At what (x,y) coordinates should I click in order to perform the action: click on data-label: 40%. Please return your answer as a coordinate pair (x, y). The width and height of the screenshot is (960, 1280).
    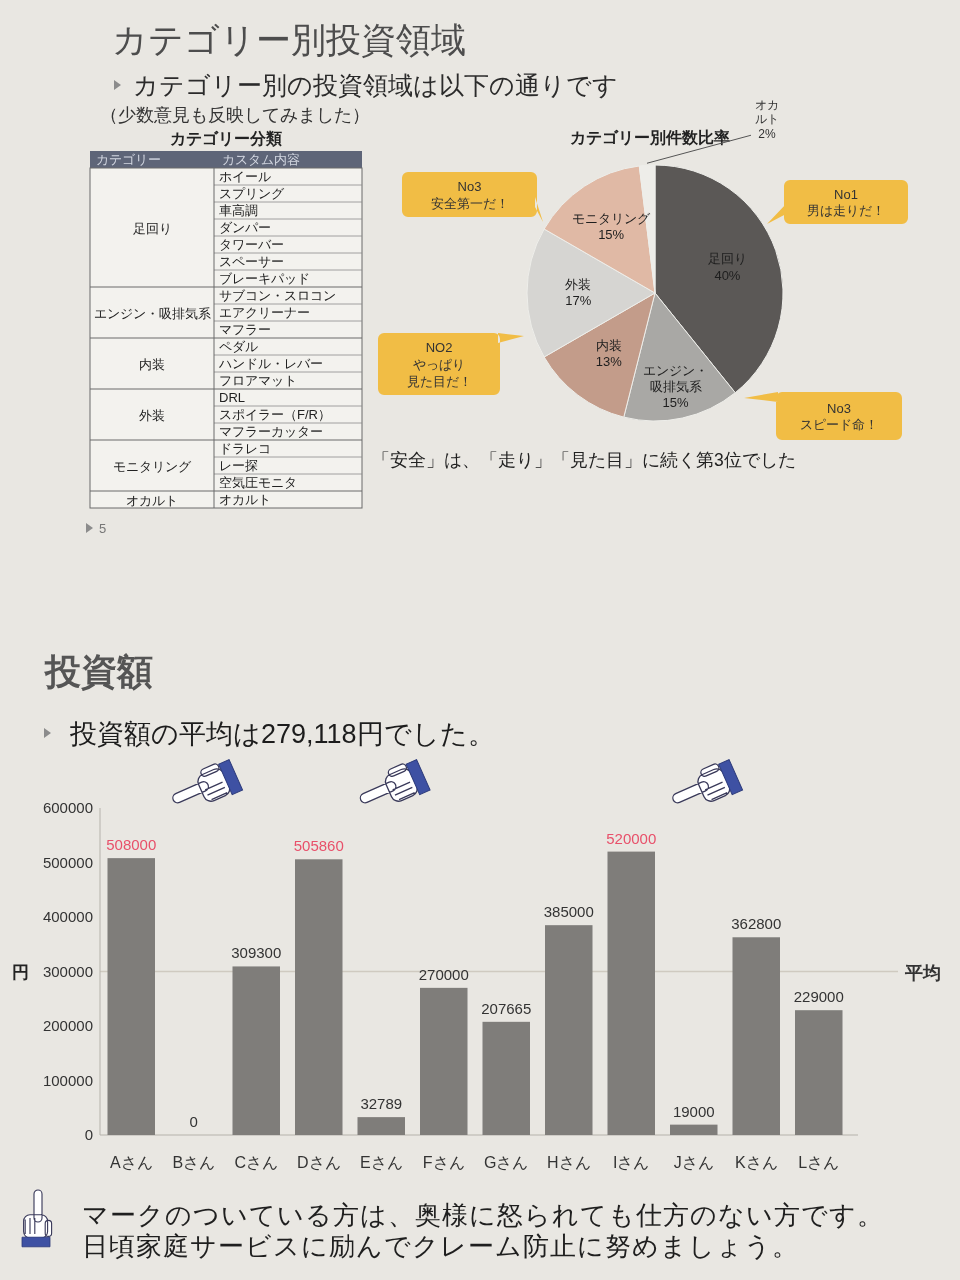
    Looking at the image, I should click on (727, 275).